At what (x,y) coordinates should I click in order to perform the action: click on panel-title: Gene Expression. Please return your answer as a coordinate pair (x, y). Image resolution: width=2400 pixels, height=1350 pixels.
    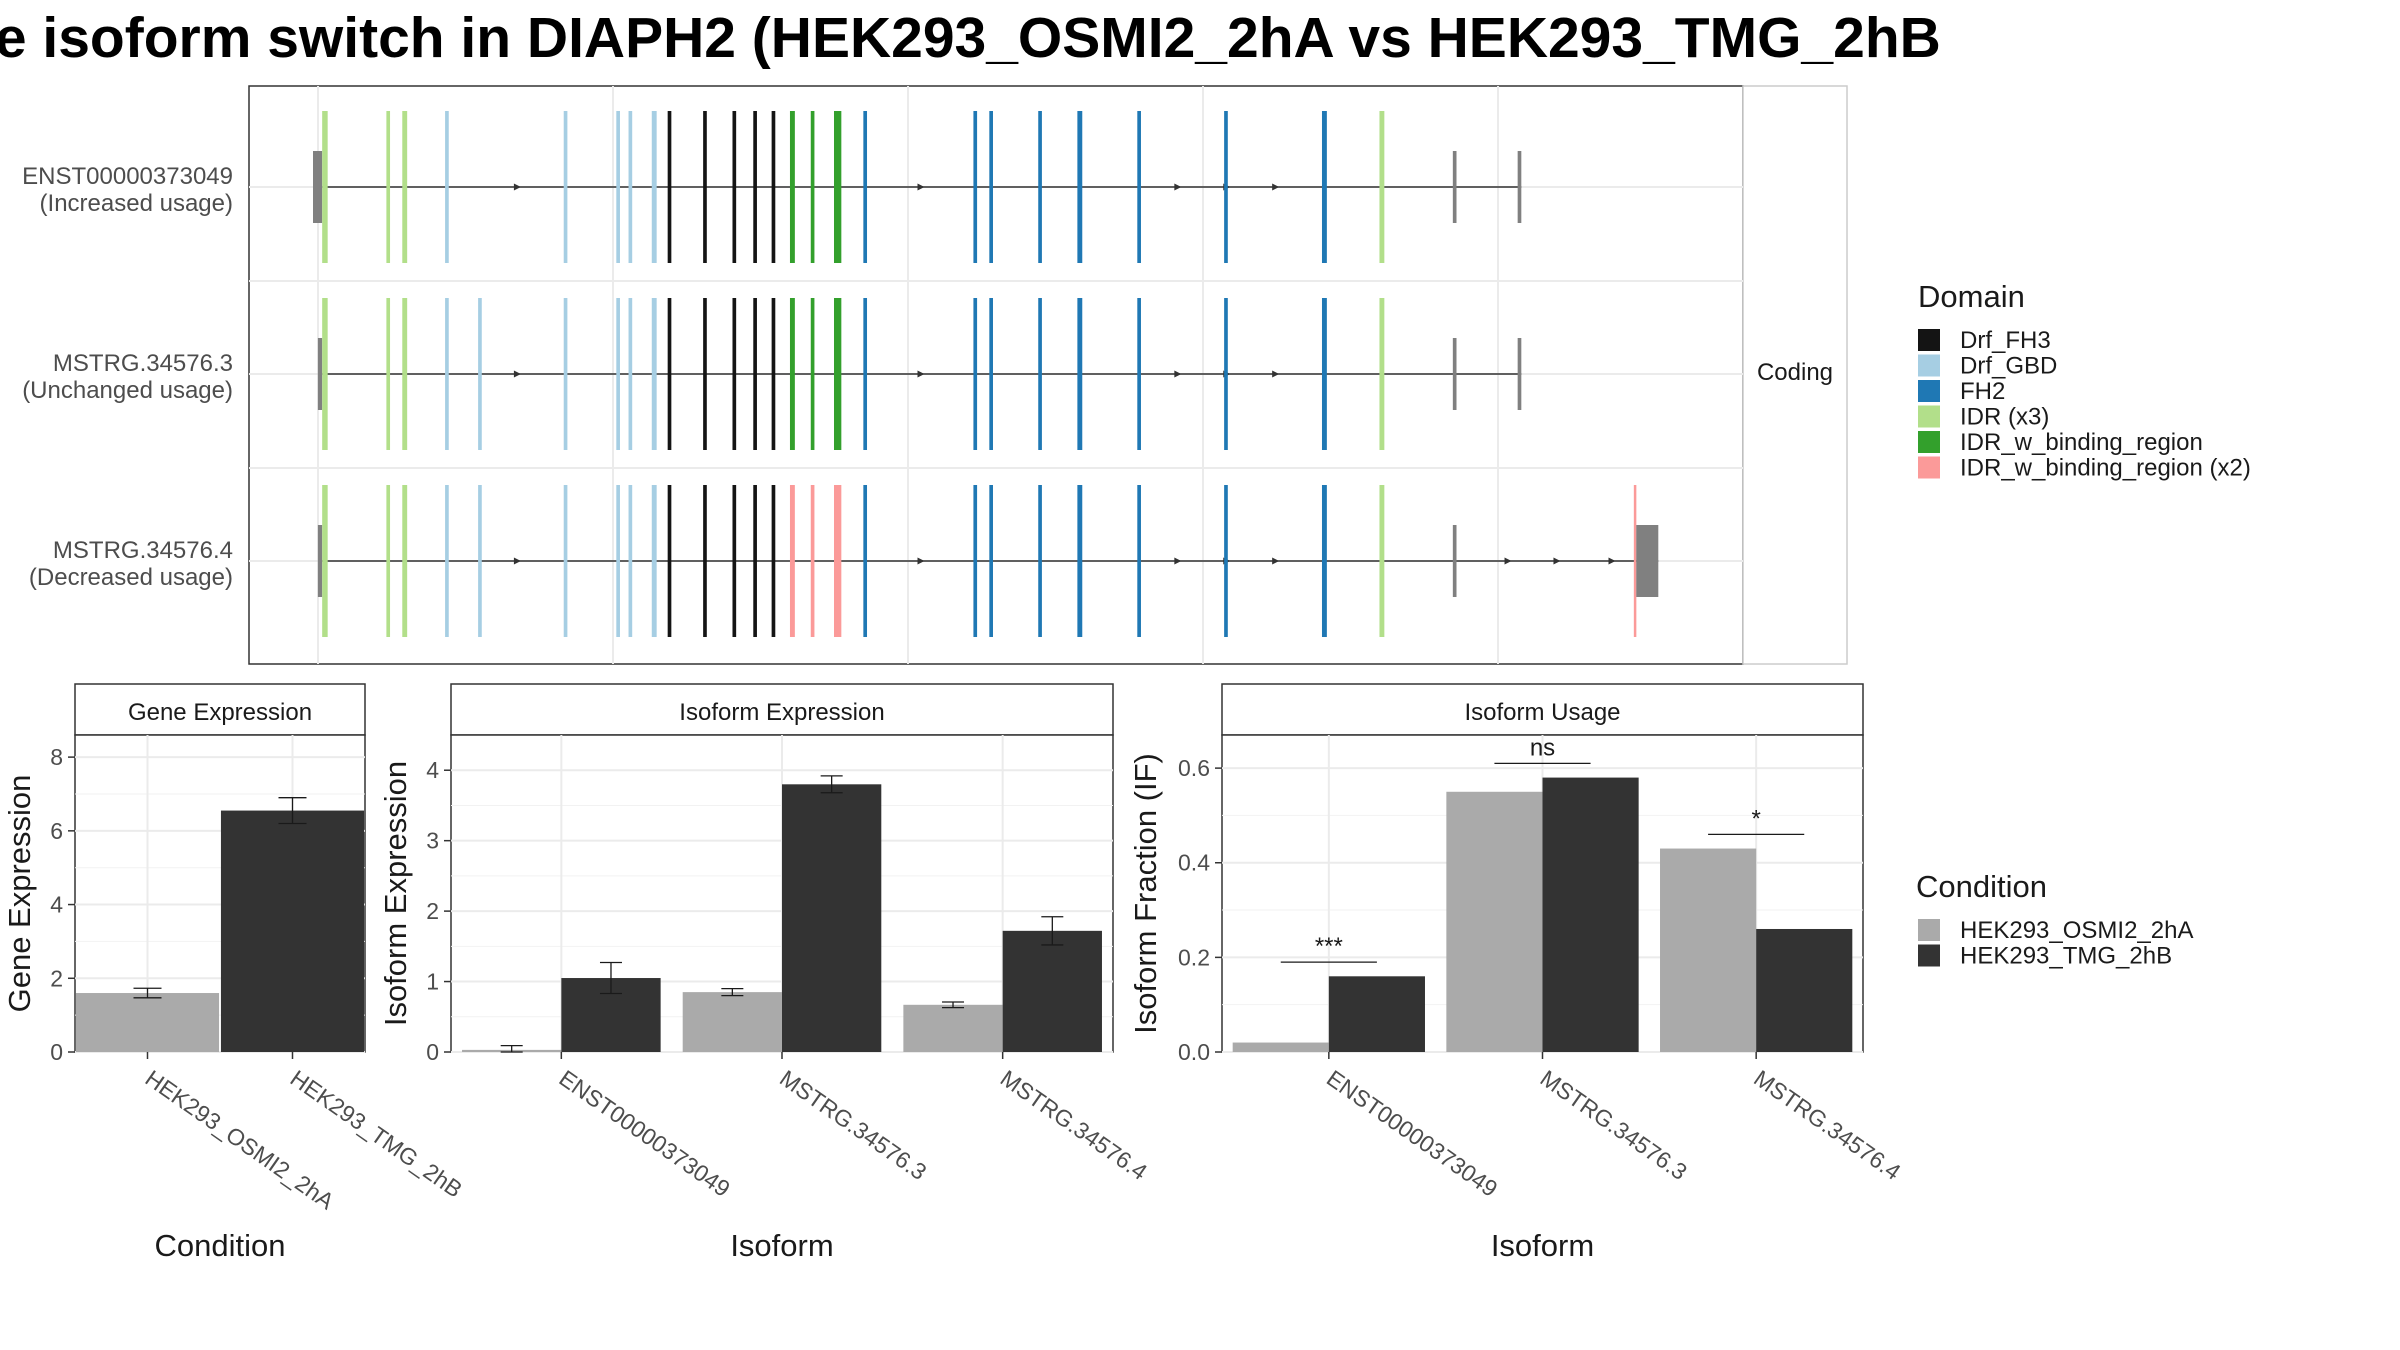
    Looking at the image, I should click on (220, 712).